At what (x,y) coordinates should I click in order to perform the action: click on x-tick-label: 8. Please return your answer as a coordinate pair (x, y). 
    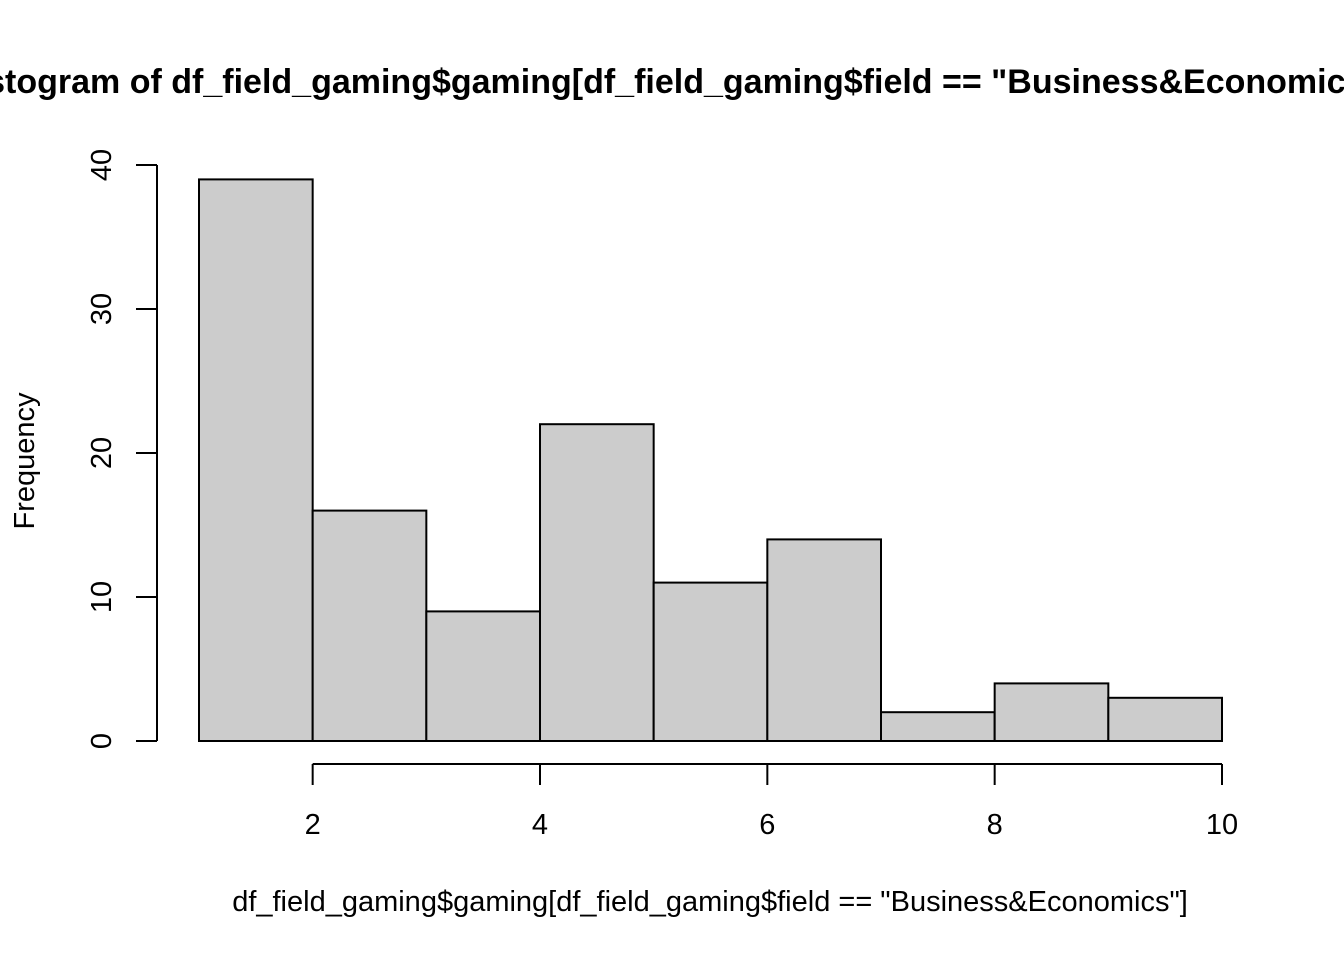
    Looking at the image, I should click on (995, 825).